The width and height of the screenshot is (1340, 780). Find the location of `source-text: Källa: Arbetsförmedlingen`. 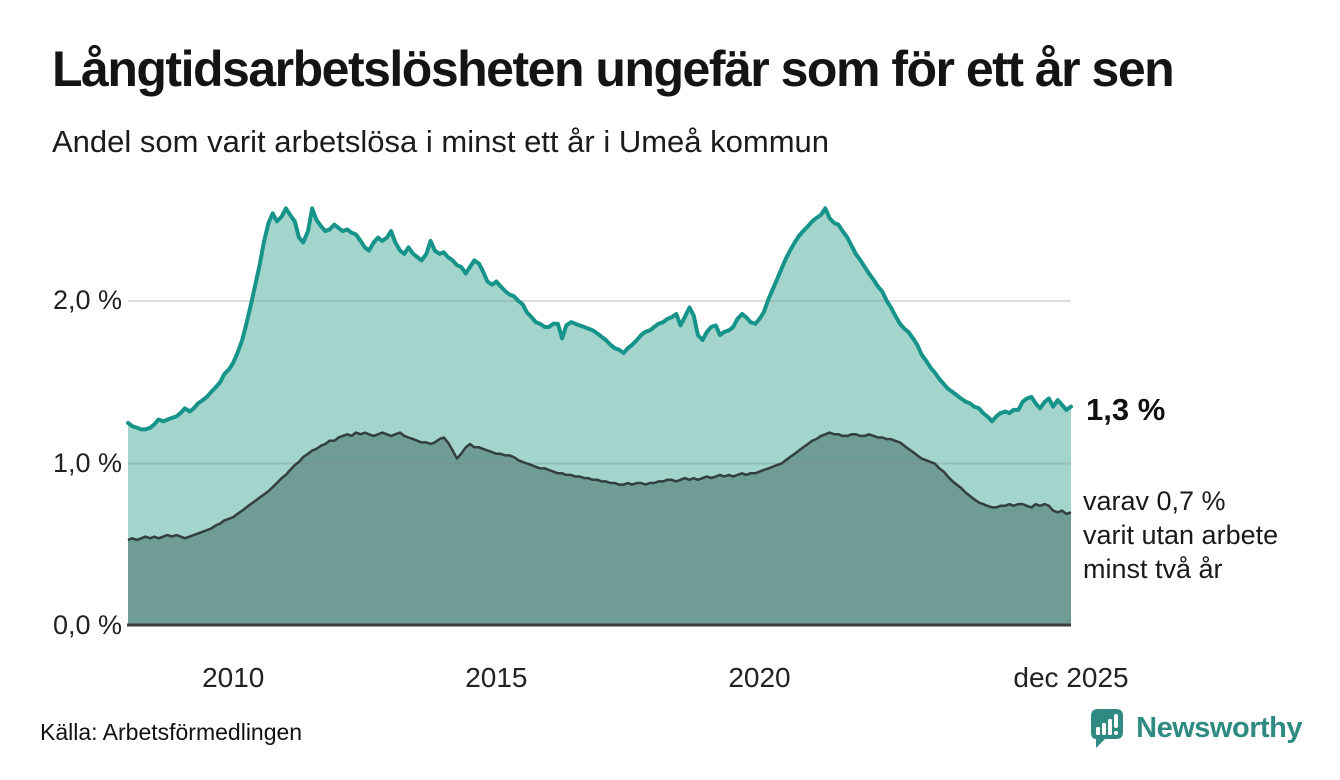

source-text: Källa: Arbetsförmedlingen is located at coordinates (171, 732).